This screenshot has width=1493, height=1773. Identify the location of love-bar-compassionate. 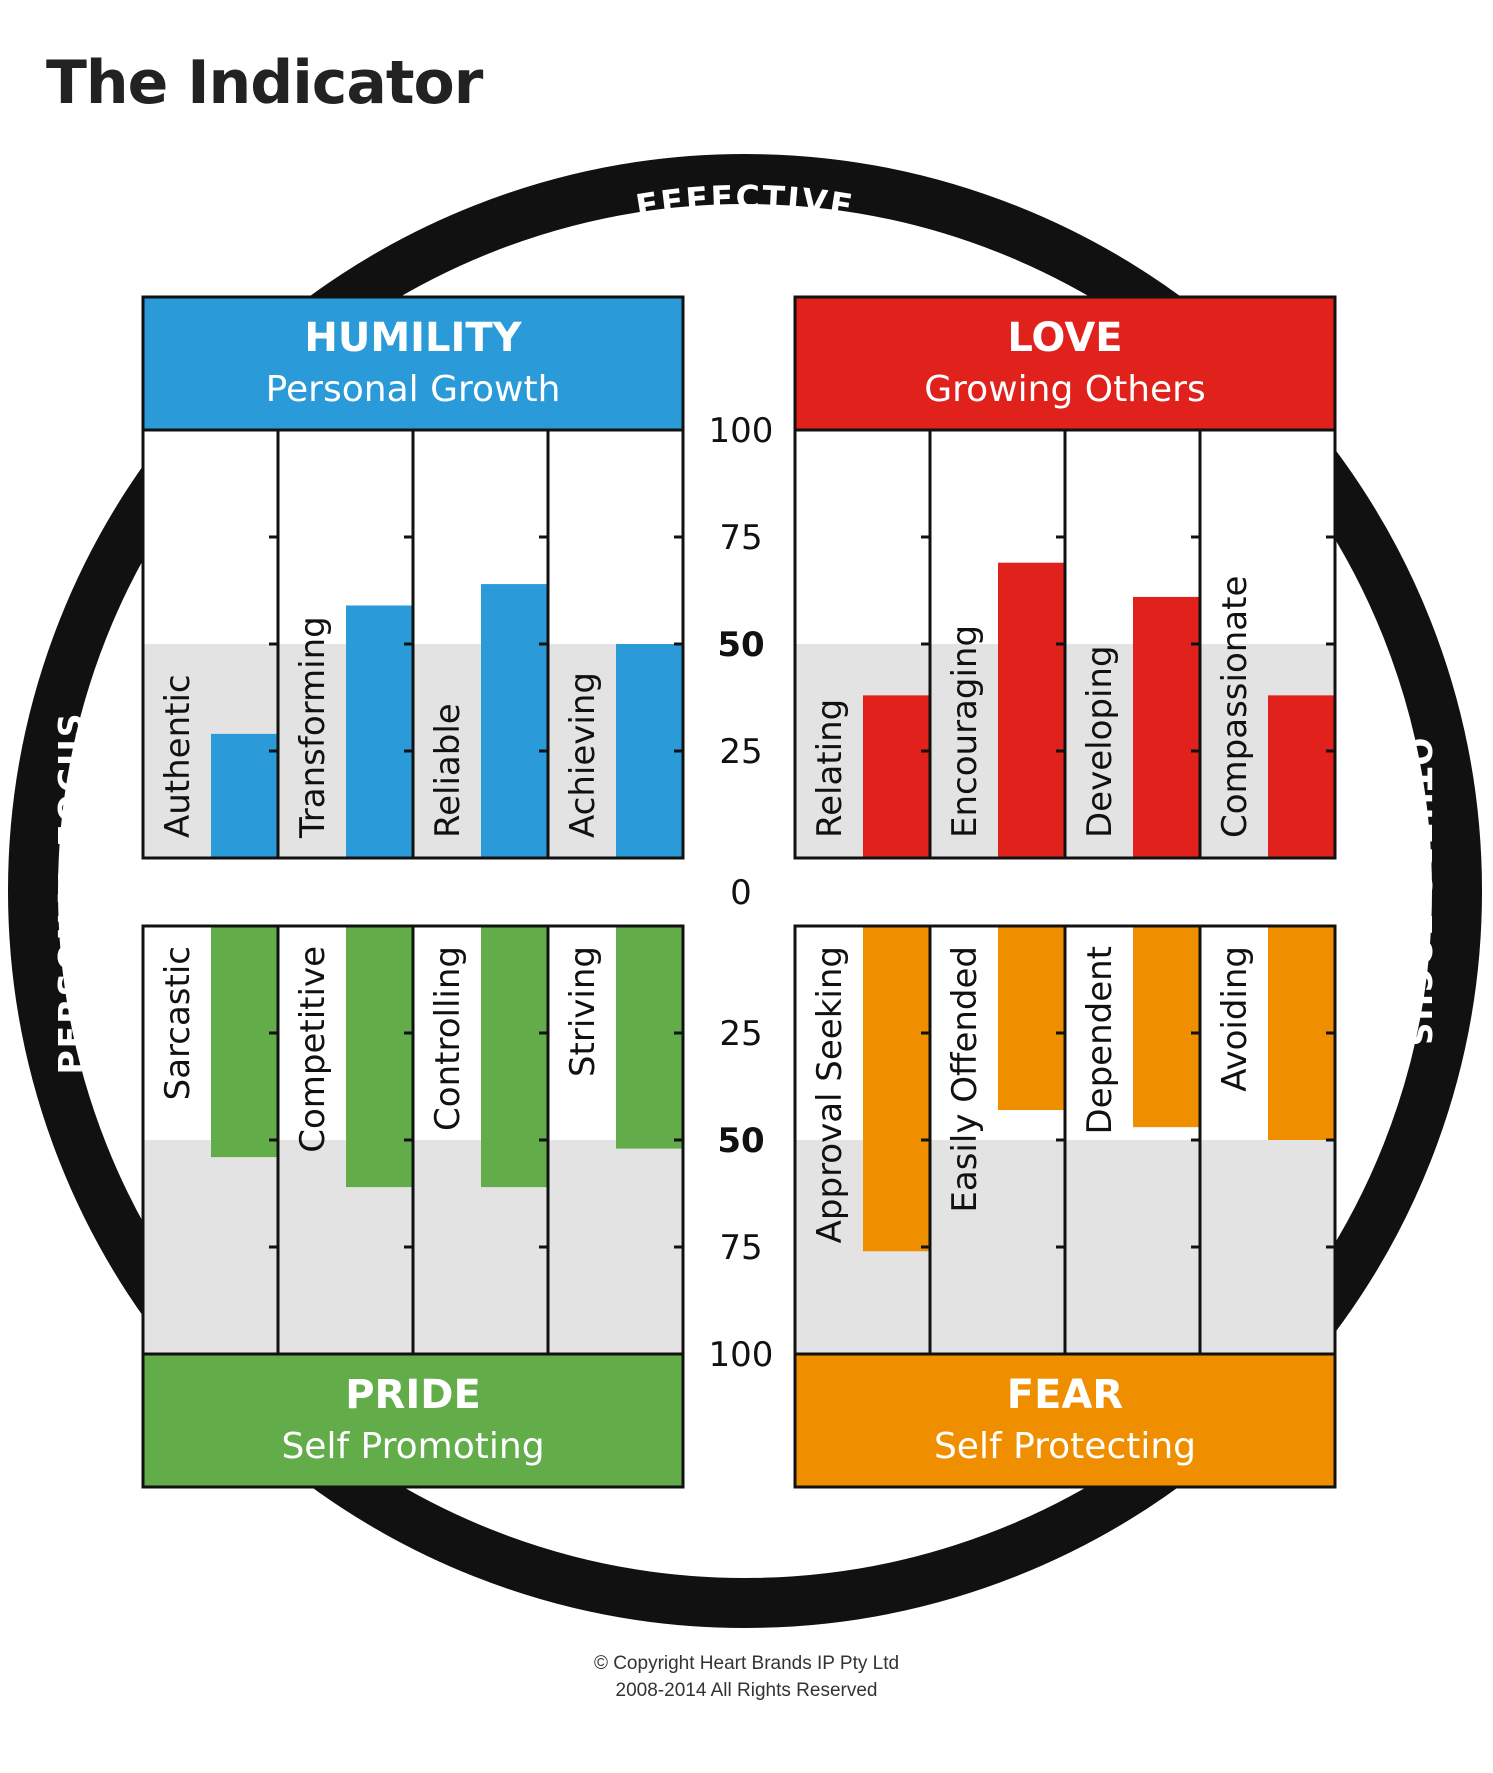
(1301, 776).